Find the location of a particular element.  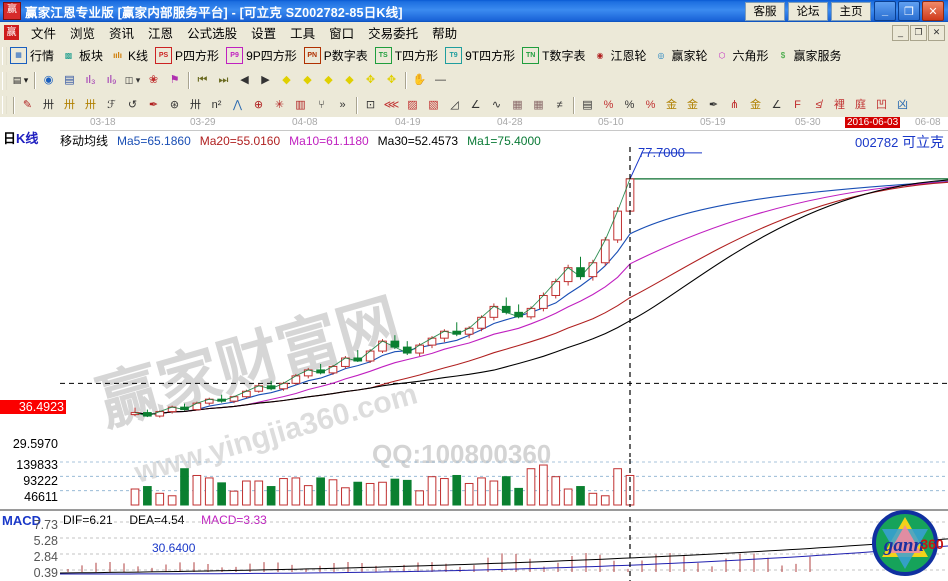

volume-chart-canvas is located at coordinates (504, 483).